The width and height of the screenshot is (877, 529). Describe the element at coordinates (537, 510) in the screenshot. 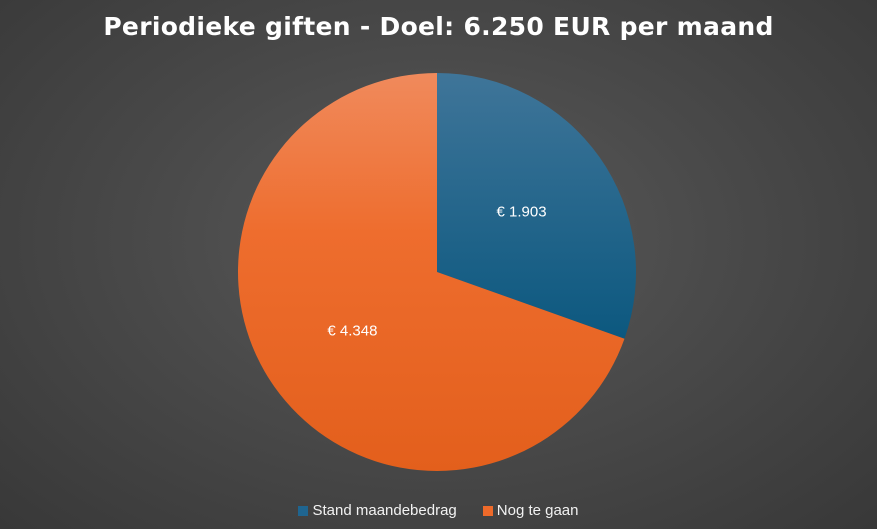

I see `legend-label: Nog te gaan` at that location.